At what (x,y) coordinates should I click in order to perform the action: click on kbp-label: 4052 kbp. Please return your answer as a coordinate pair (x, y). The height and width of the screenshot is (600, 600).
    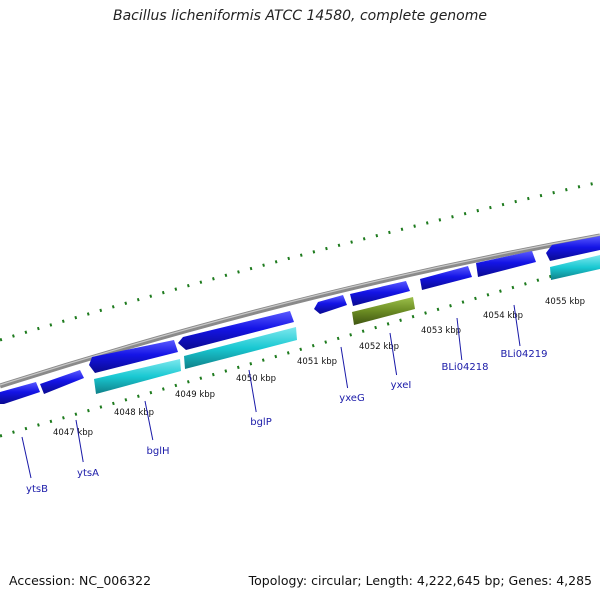
    Looking at the image, I should click on (379, 347).